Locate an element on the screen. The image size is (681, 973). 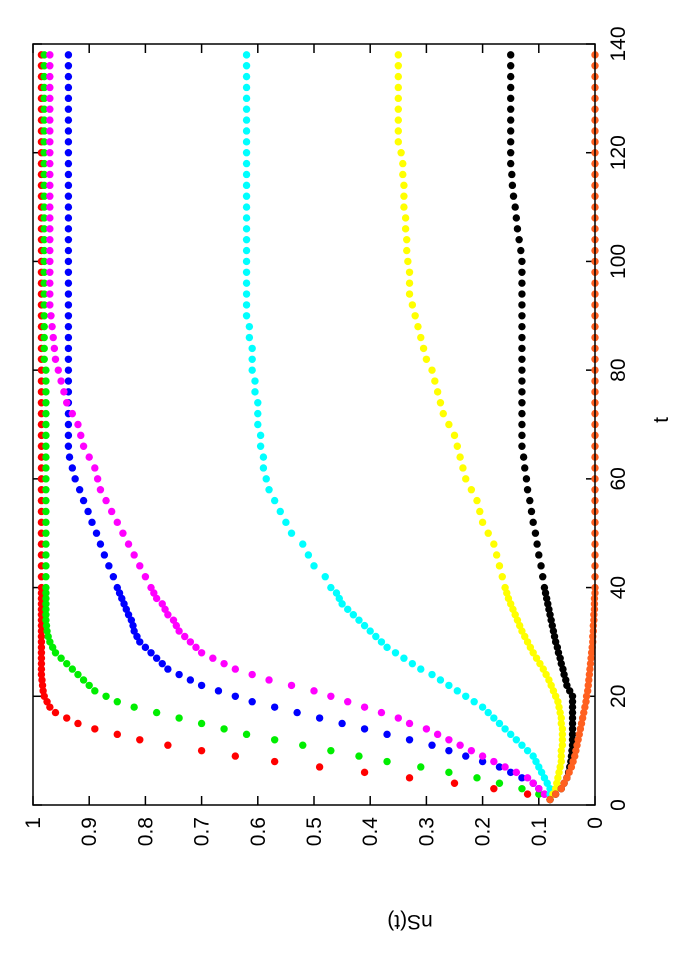
x-tick-label: 140 is located at coordinates (618, 43).